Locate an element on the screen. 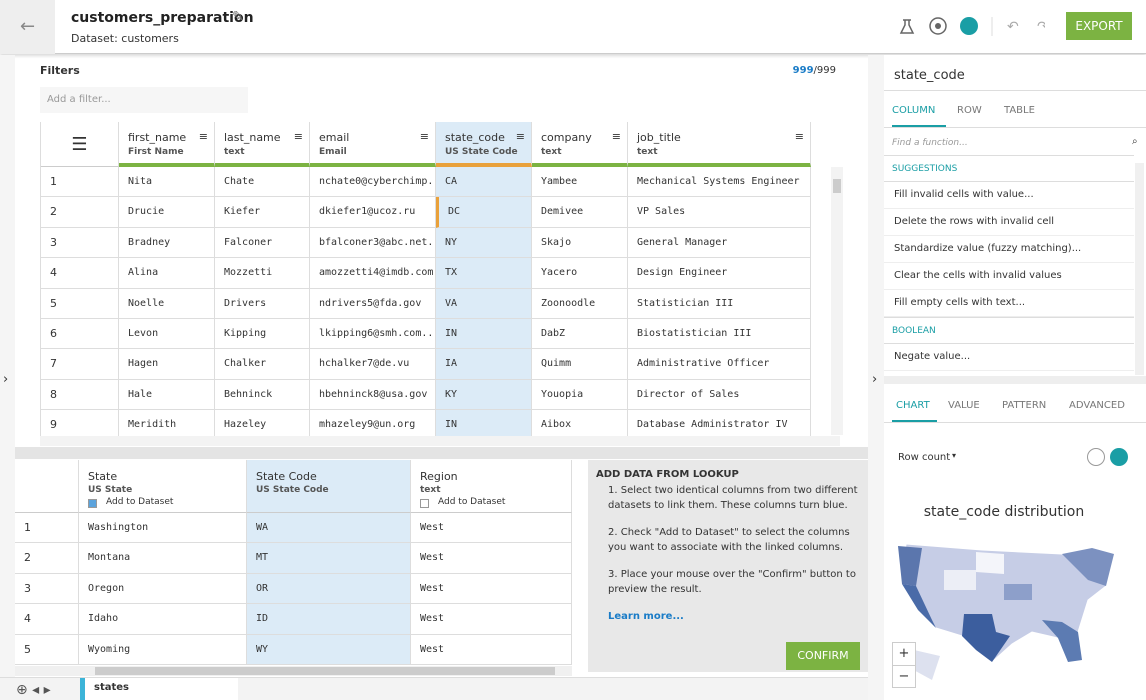  zoom-controls: + − is located at coordinates (904, 665).